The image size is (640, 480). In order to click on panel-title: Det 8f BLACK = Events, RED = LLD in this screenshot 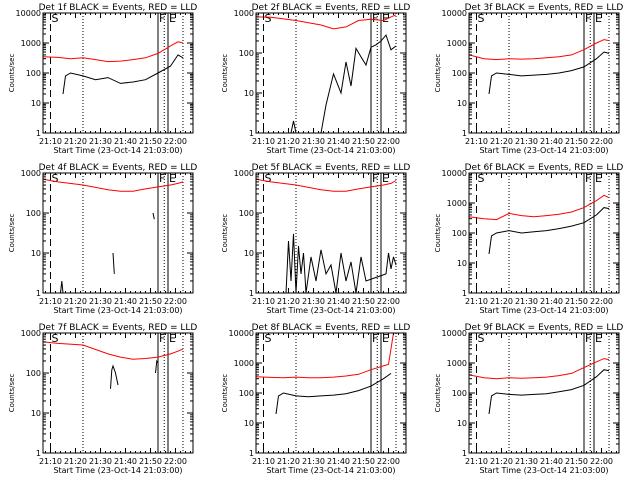, I will do `click(331, 328)`.